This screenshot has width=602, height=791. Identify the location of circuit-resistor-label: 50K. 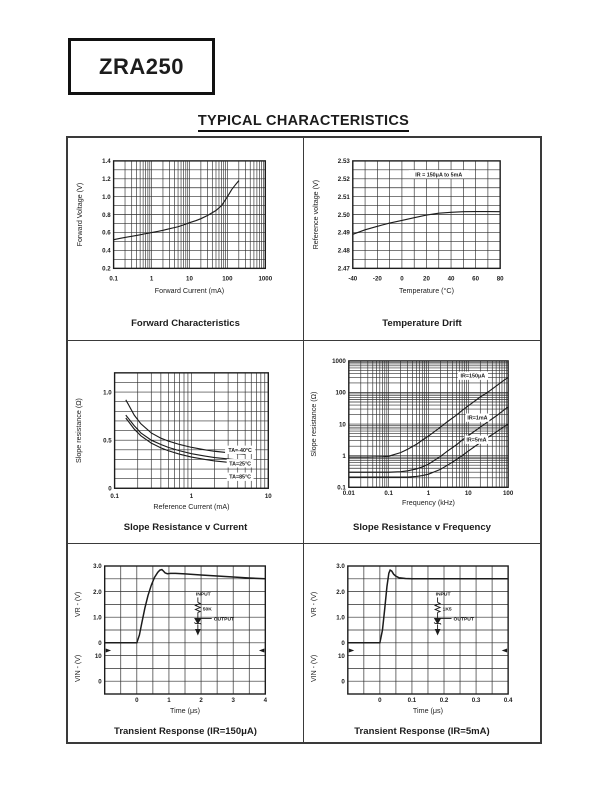
(207, 609).